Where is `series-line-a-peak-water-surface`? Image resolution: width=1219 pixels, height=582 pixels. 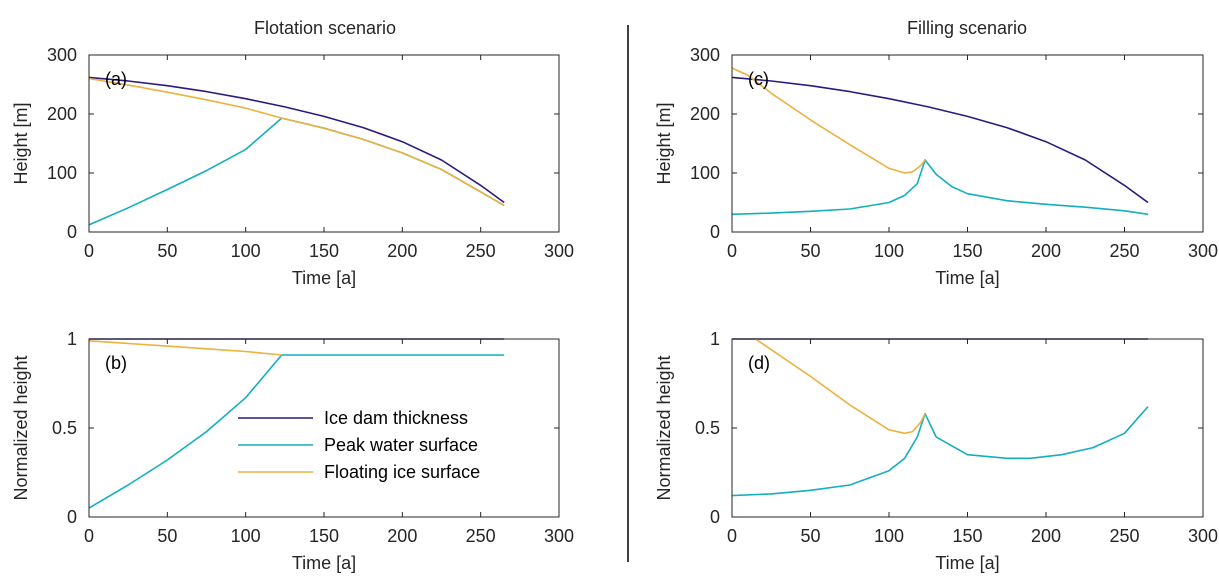
series-line-a-peak-water-surface is located at coordinates (296, 171).